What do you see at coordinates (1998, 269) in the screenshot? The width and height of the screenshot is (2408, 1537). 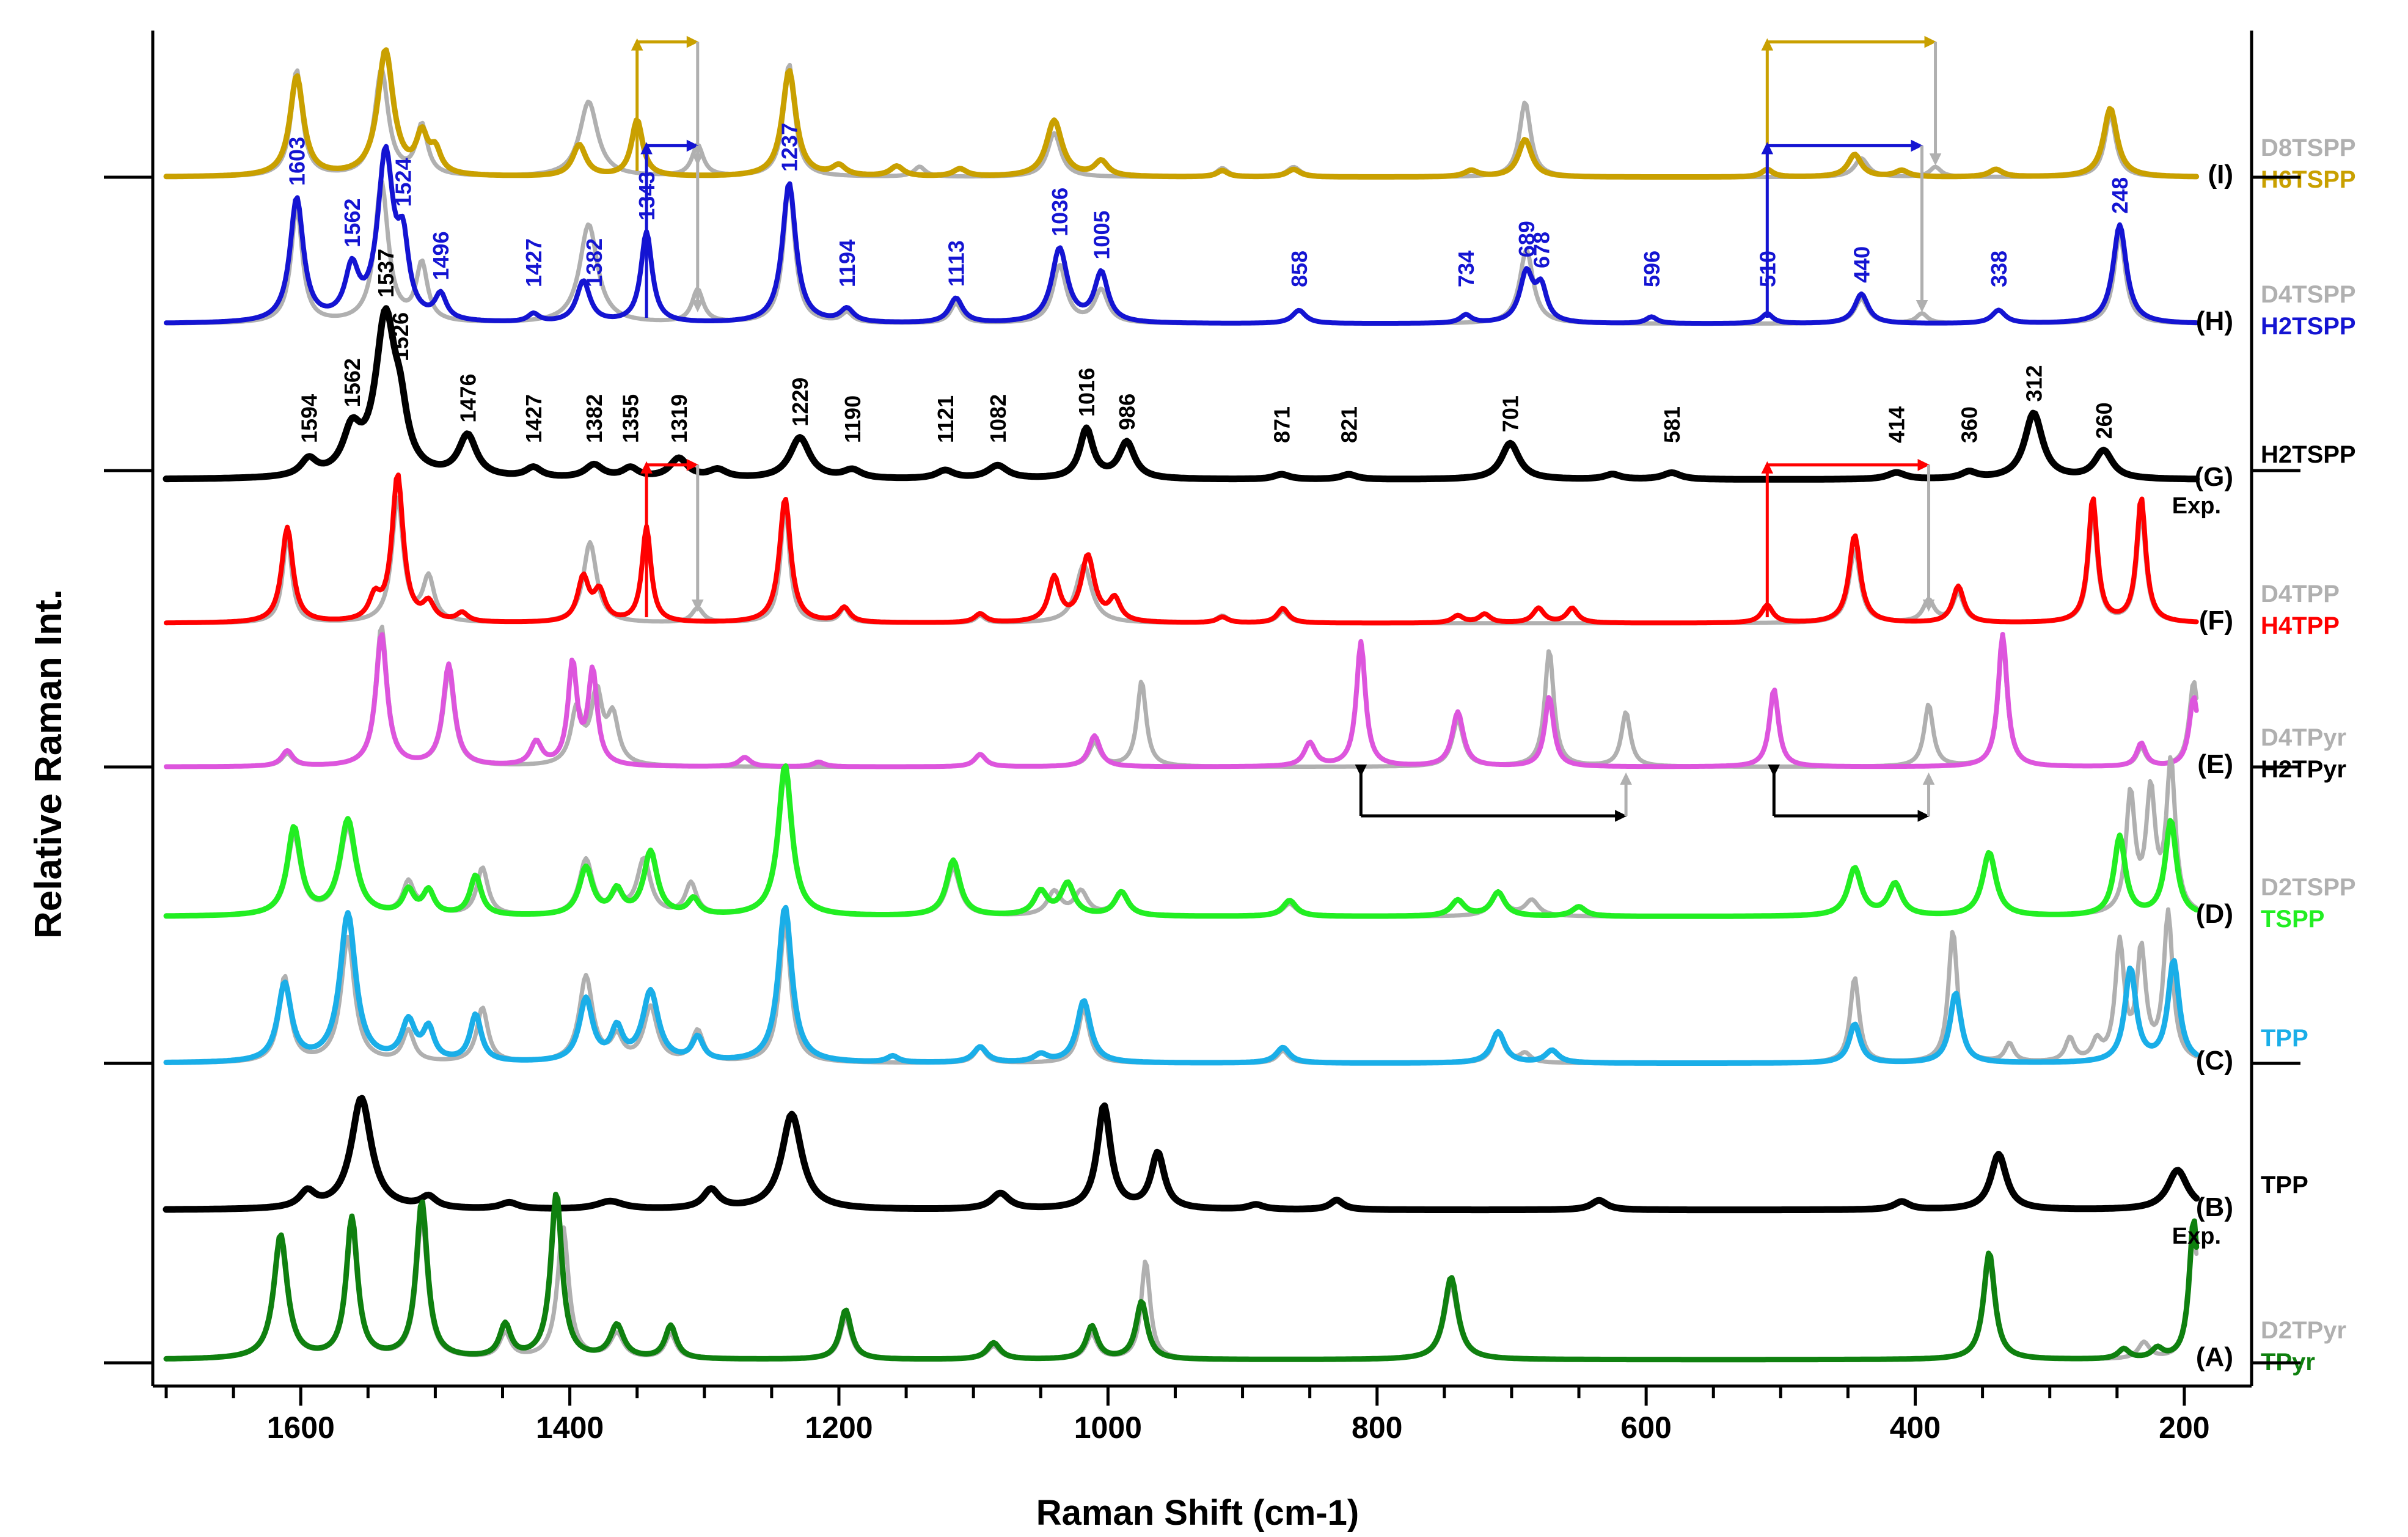 I see `peak-label-338: 338` at bounding box center [1998, 269].